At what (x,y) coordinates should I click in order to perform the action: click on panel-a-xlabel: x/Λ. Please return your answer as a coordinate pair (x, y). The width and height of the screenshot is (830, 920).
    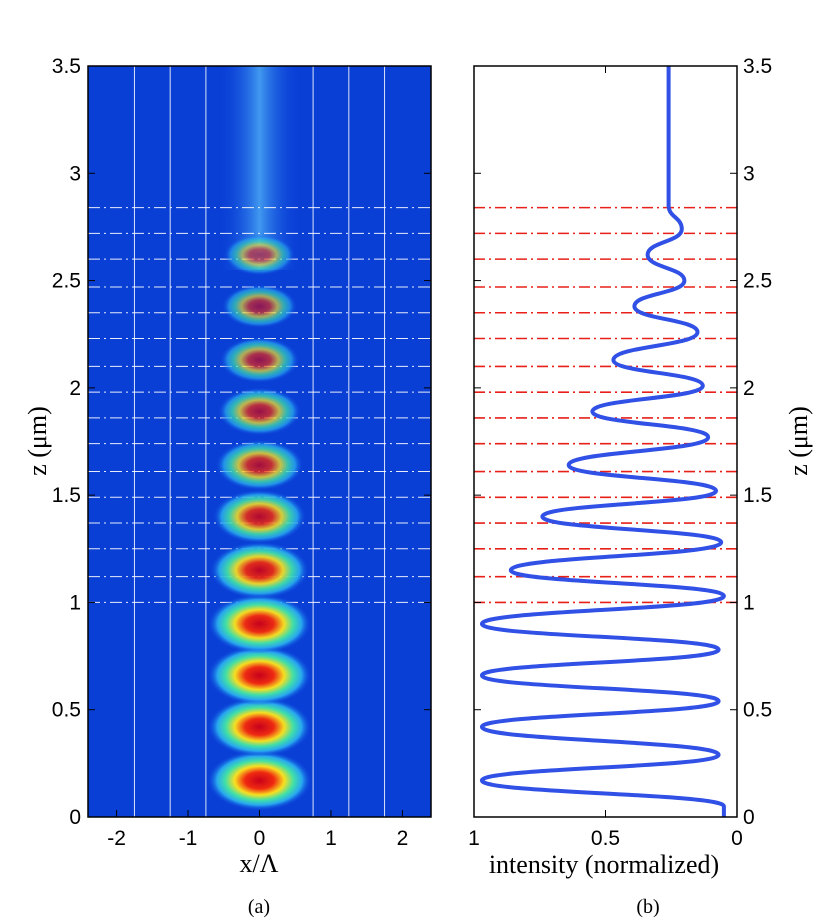
    Looking at the image, I should click on (258, 863).